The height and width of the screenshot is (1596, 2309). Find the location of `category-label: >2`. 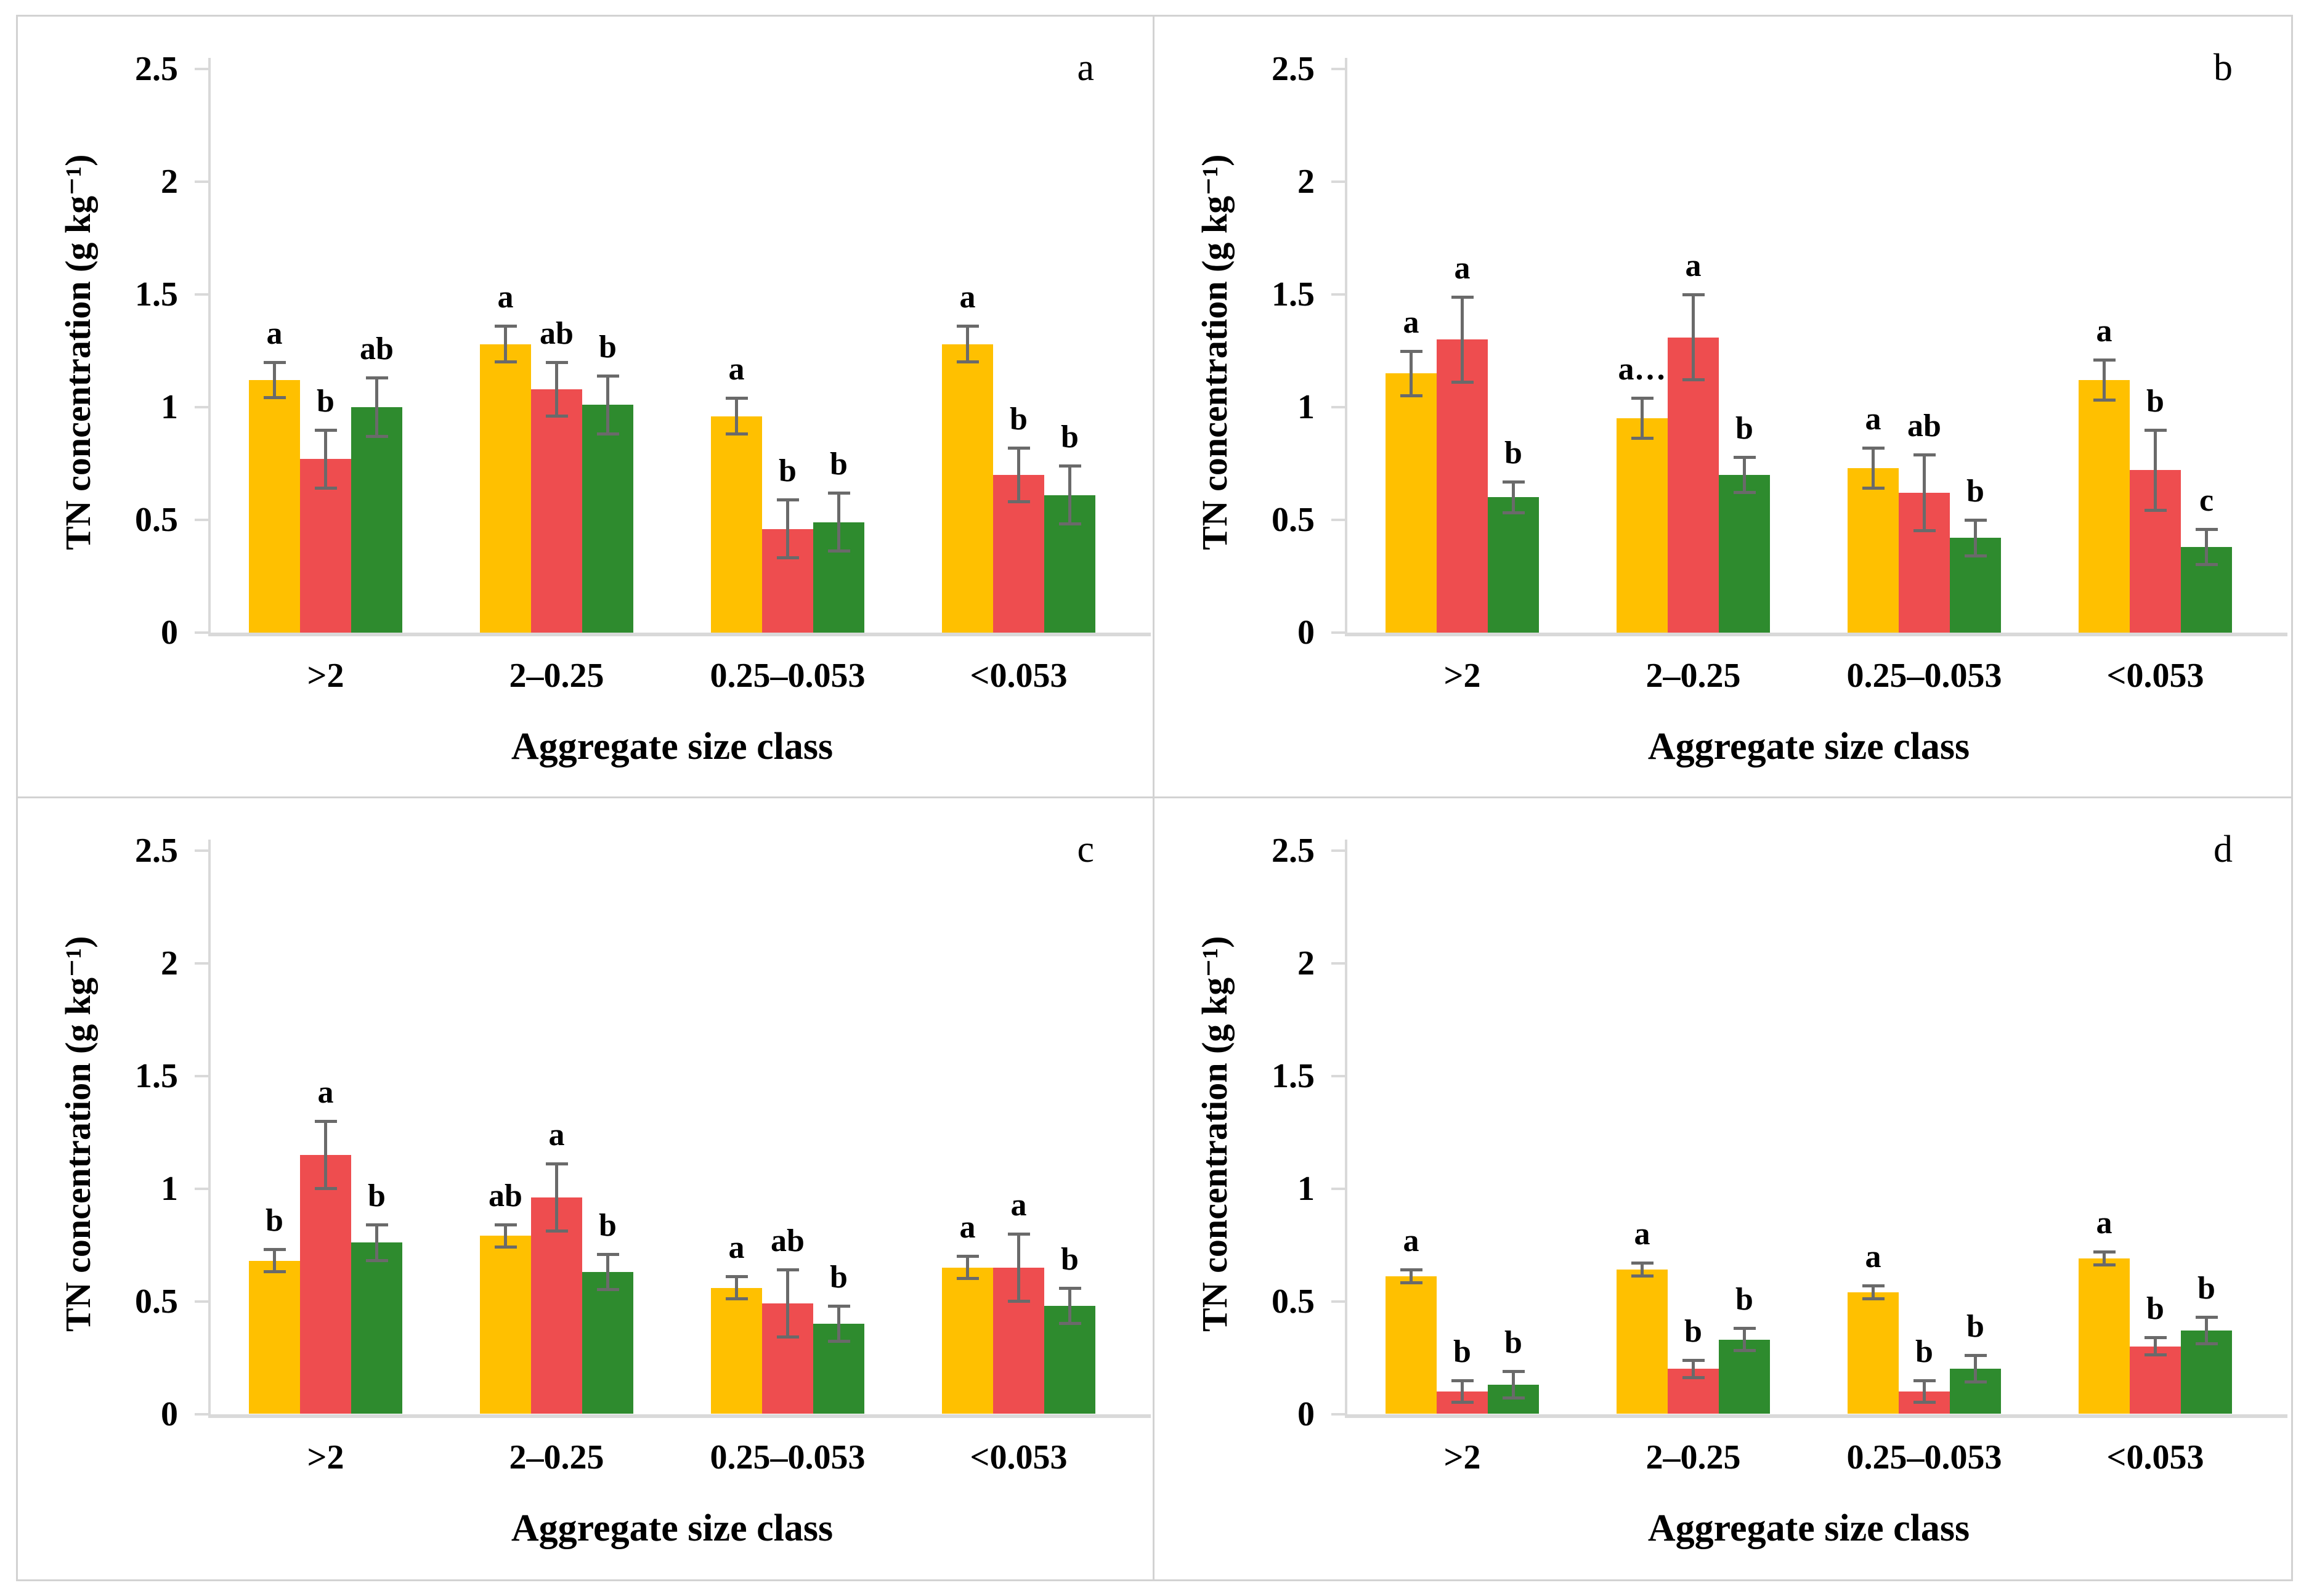

category-label: >2 is located at coordinates (1462, 1457).